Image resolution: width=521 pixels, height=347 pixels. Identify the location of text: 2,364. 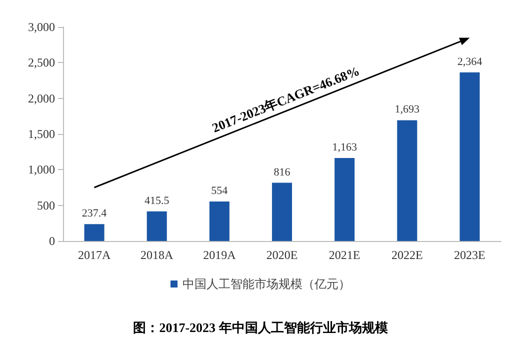
(469, 62).